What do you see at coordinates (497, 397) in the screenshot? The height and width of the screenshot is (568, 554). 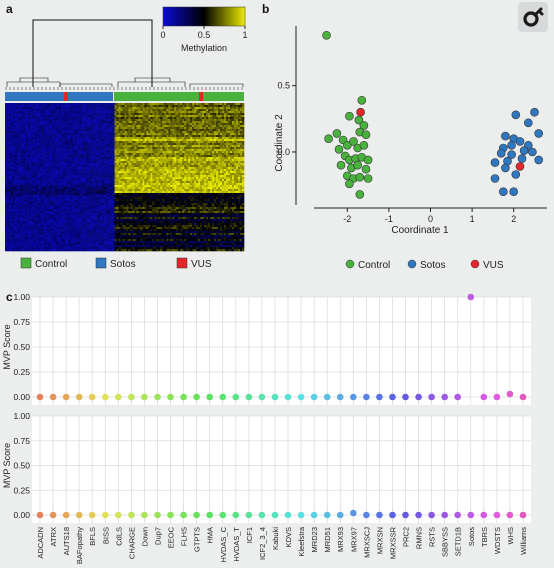 I see `mvp-point-wdsts-top` at bounding box center [497, 397].